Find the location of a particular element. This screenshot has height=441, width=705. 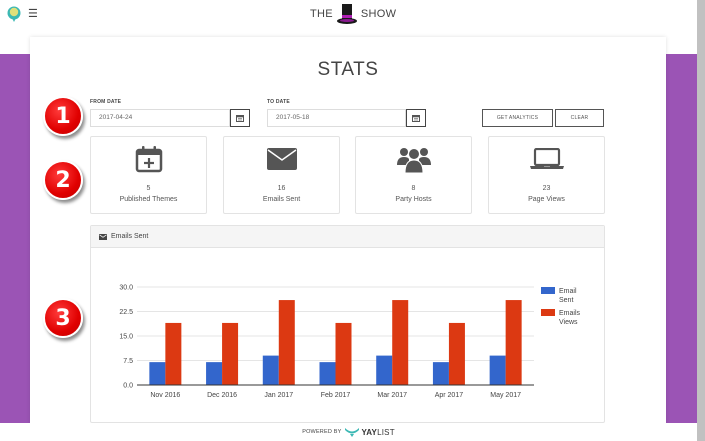

panel-title: Emails Sent is located at coordinates (130, 236).